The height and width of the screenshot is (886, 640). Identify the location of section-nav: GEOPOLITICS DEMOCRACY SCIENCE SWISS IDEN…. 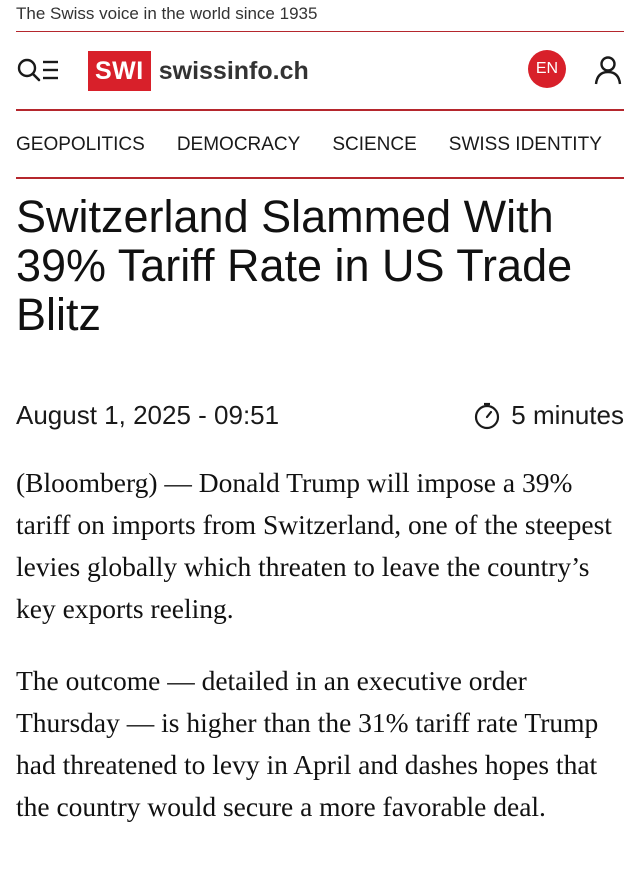
(320, 146).